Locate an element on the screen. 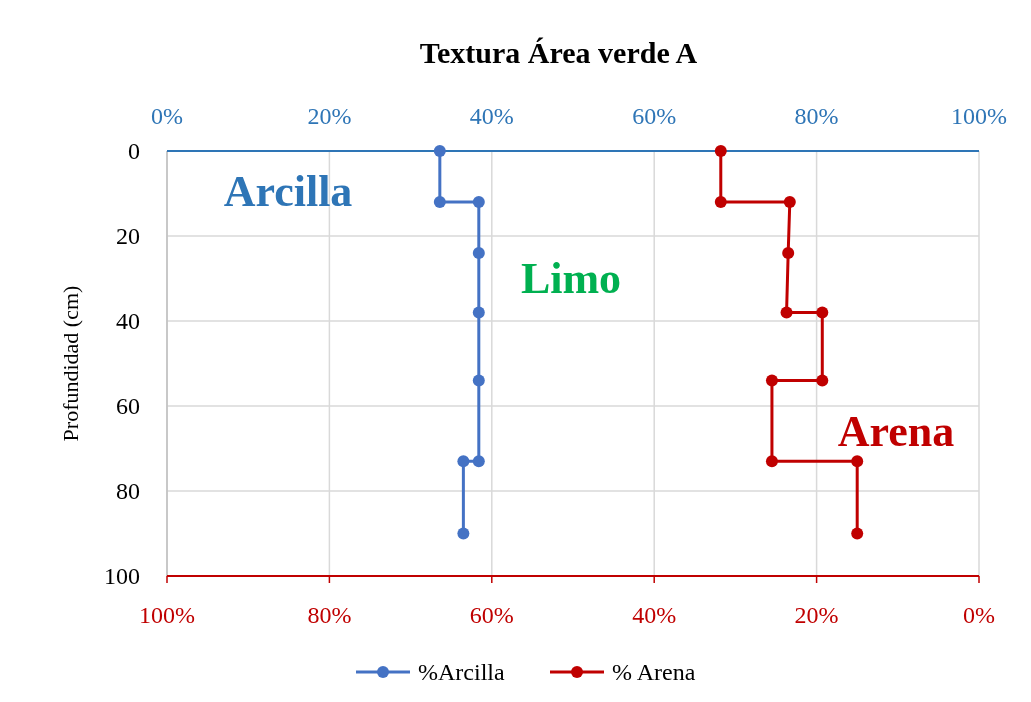  y-tick-label: 80 is located at coordinates (128, 491).